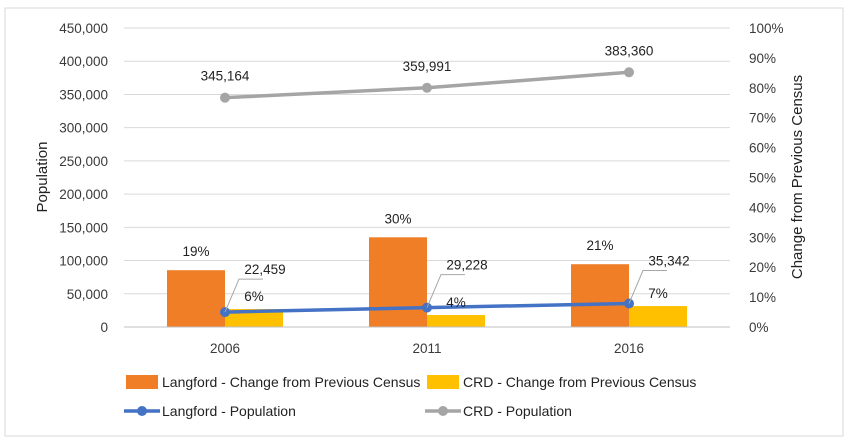 This screenshot has width=850, height=441. Describe the element at coordinates (797, 177) in the screenshot. I see `y-axis-right-title: Change from Previous Census` at that location.